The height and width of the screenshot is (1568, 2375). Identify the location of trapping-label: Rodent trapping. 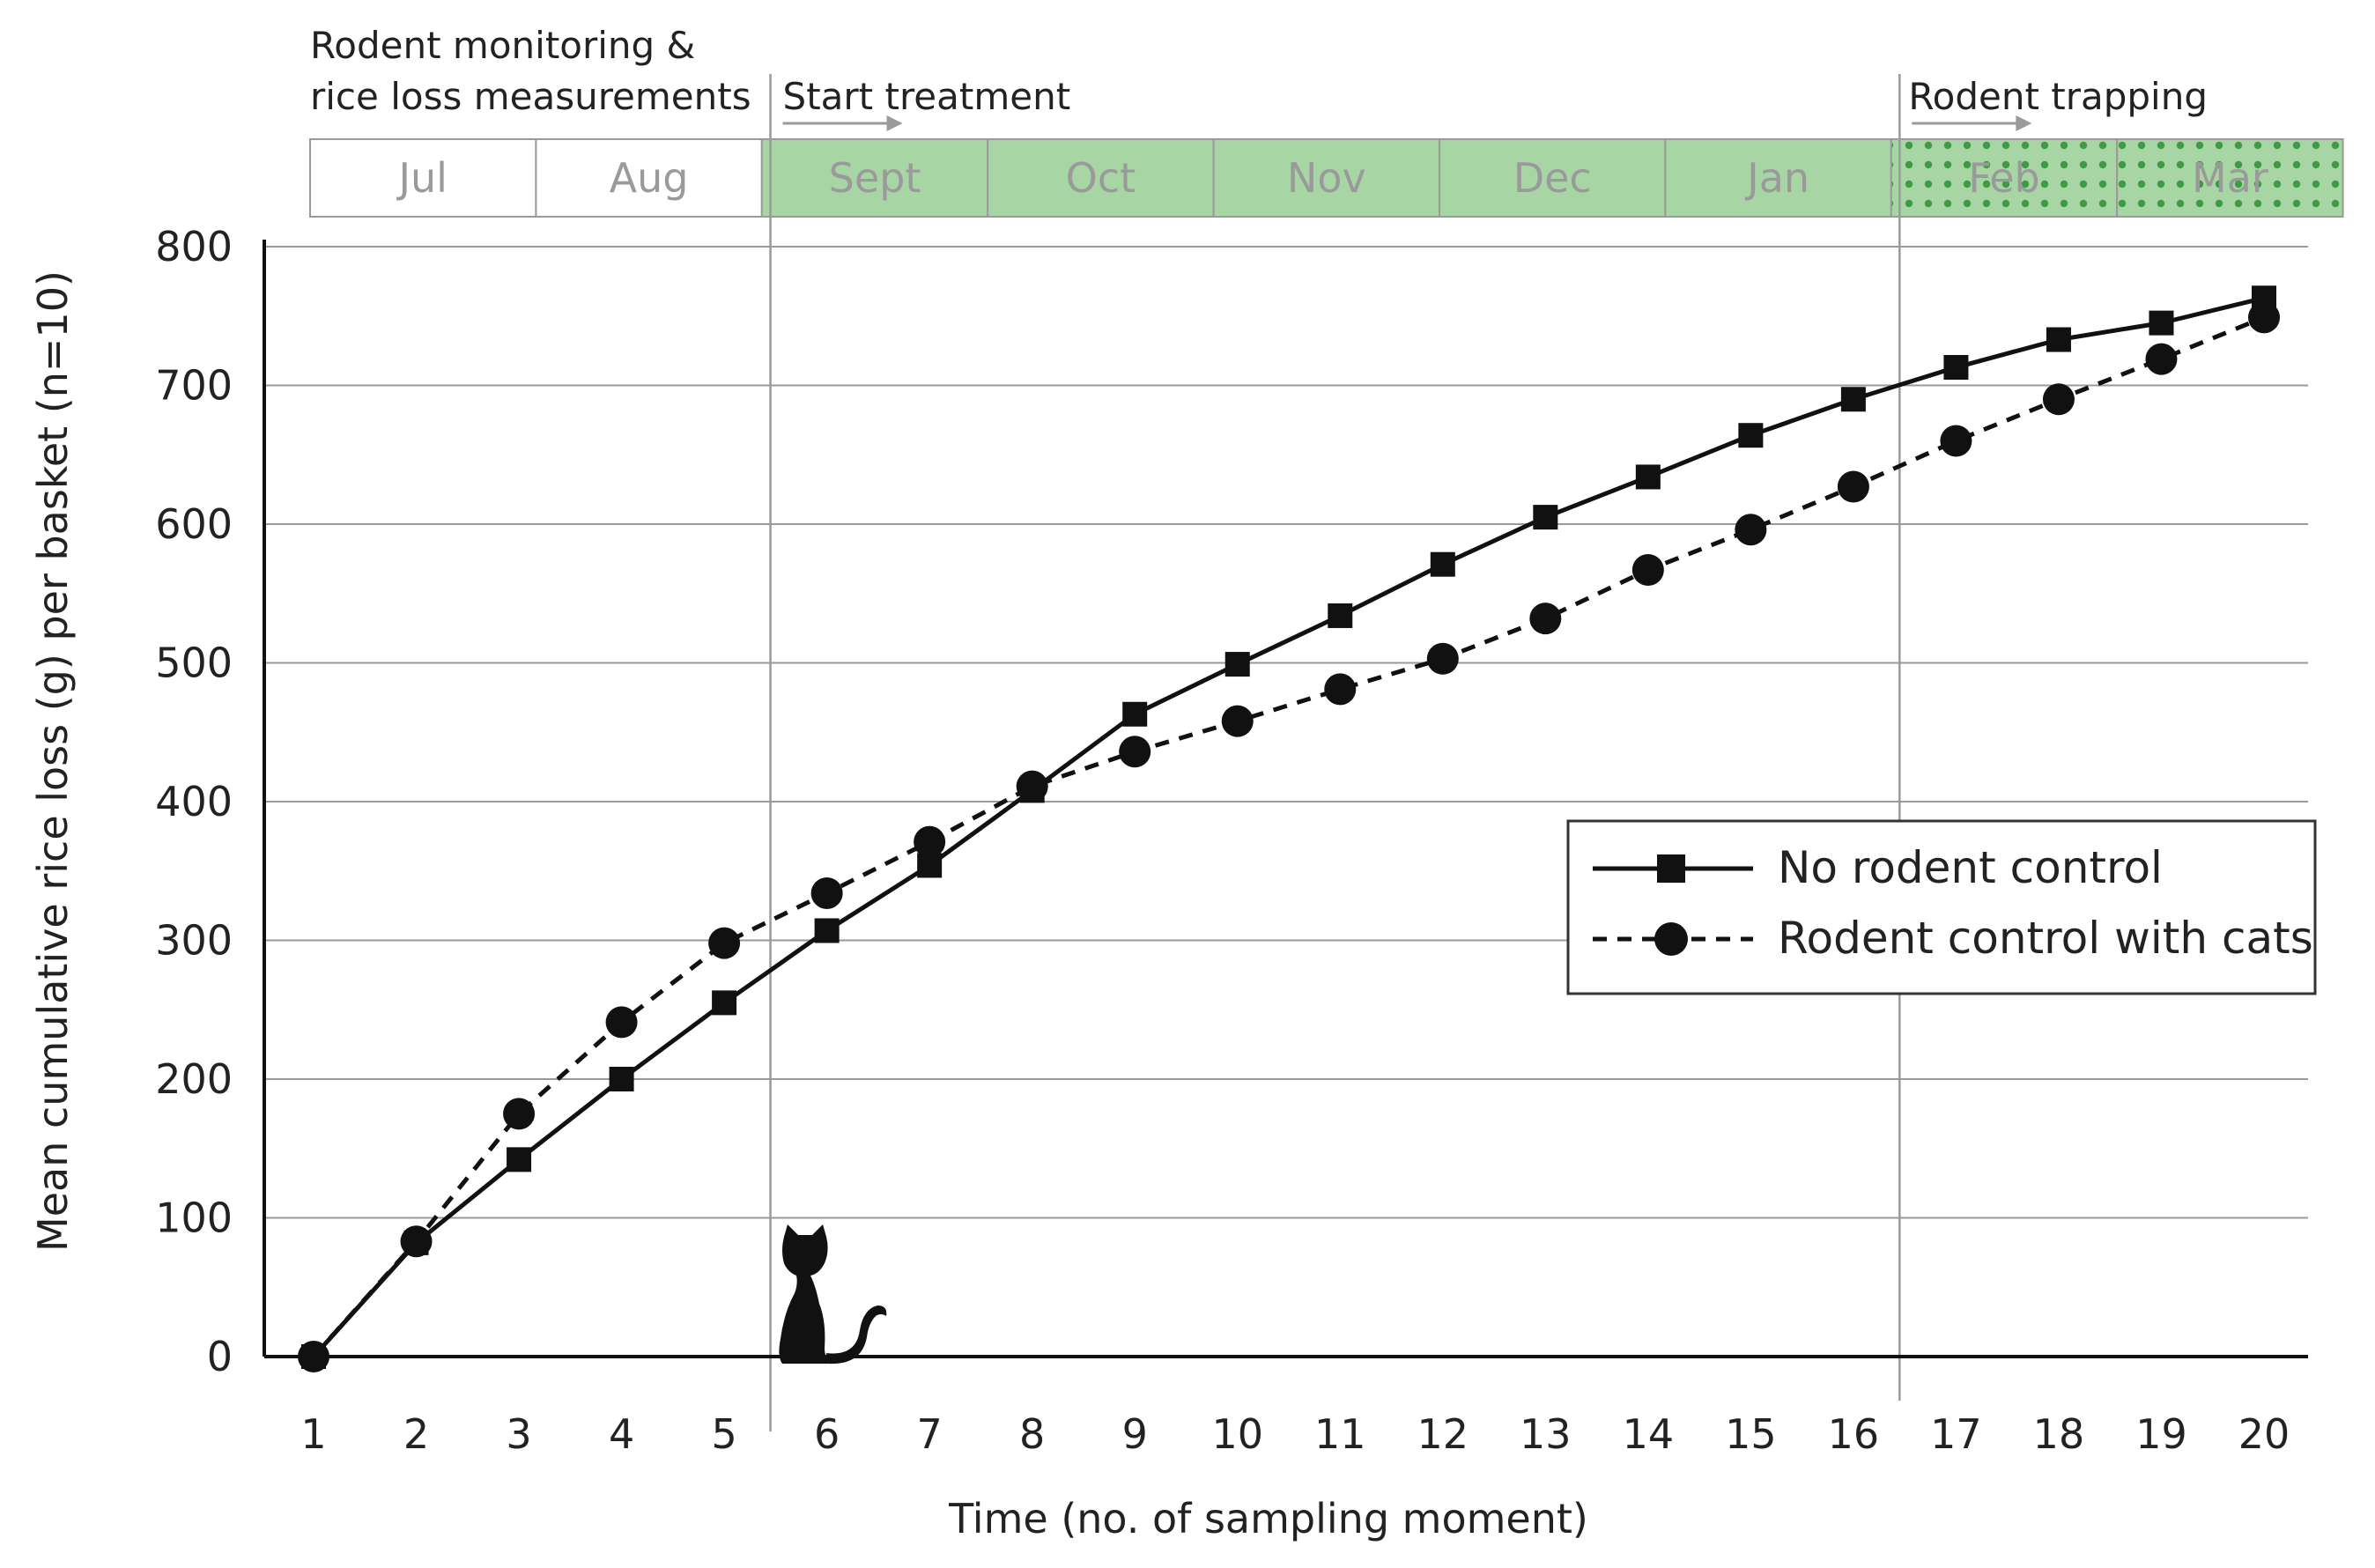
(2058, 96).